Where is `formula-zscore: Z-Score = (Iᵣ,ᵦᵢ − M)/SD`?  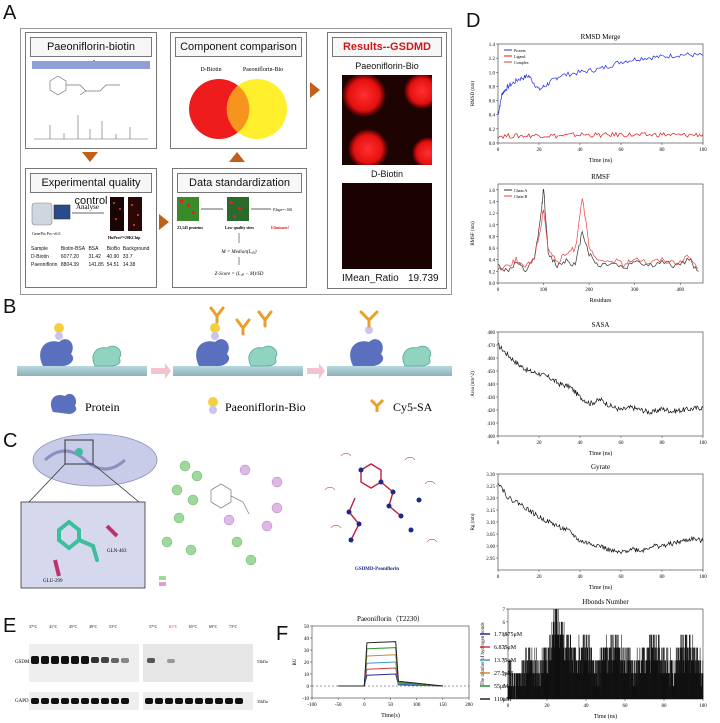 formula-zscore: Z-Score = (Iᵣ,ᵦᵢ − M)/SD is located at coordinates (239, 274).